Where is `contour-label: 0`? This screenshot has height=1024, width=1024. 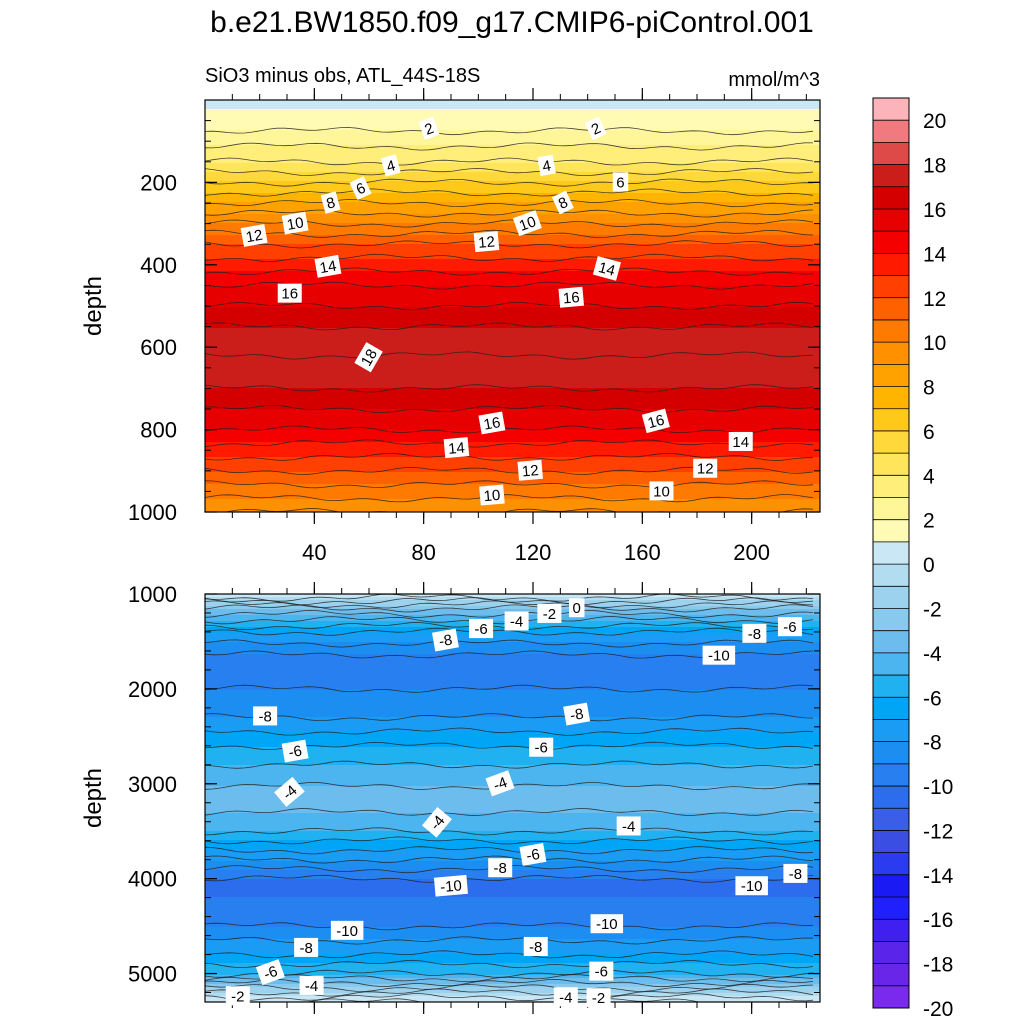 contour-label: 0 is located at coordinates (576, 608).